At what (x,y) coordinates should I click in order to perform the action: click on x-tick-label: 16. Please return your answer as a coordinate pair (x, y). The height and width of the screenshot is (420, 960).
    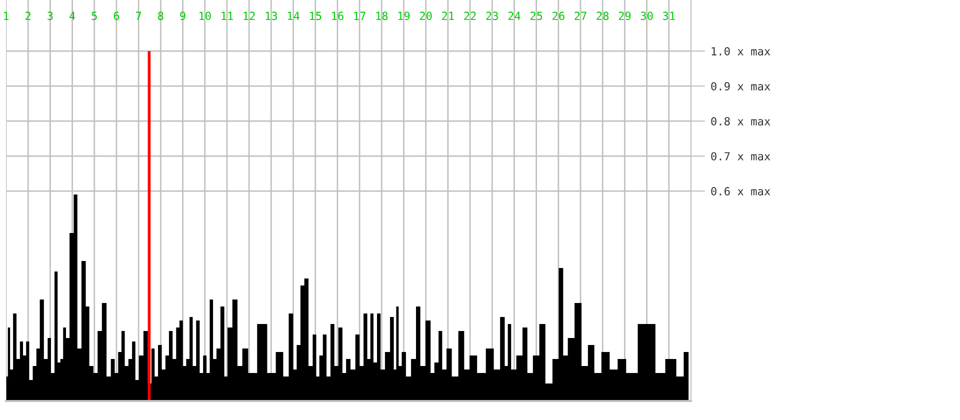
    Looking at the image, I should click on (338, 16).